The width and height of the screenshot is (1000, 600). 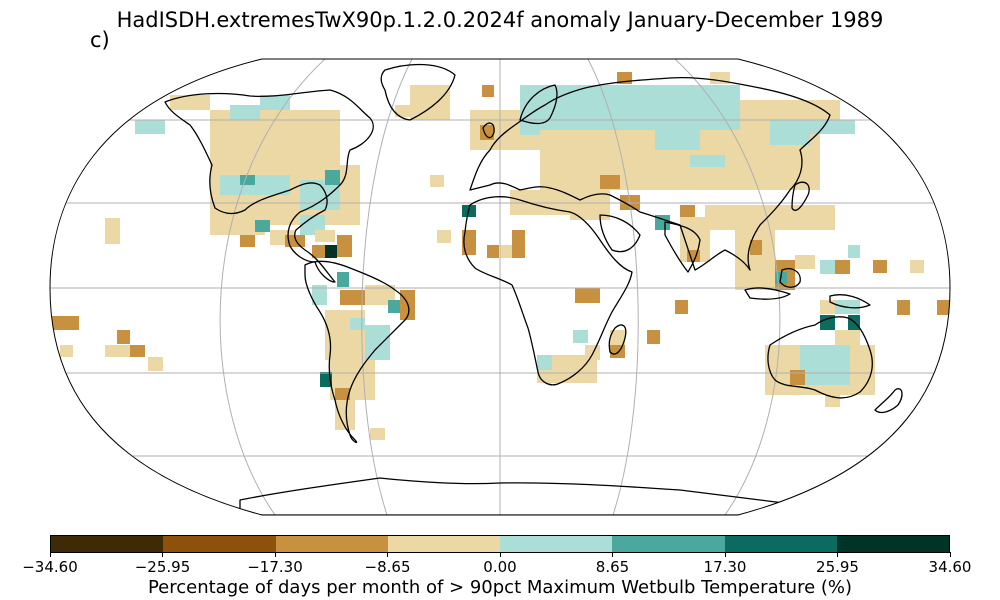 I want to click on north-america-coast, so click(x=269, y=186).